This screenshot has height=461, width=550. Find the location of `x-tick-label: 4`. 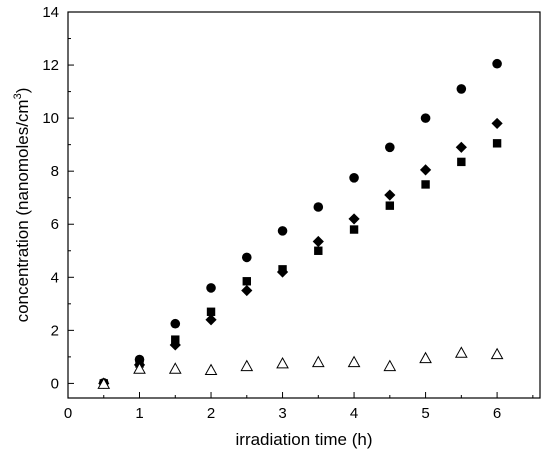

x-tick-label: 4 is located at coordinates (354, 413).